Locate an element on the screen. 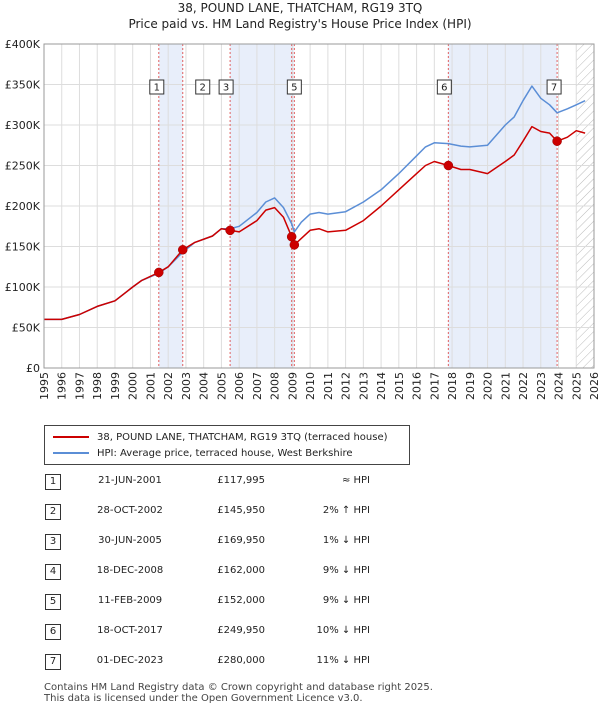  x-tick-label: 2010 is located at coordinates (310, 386).